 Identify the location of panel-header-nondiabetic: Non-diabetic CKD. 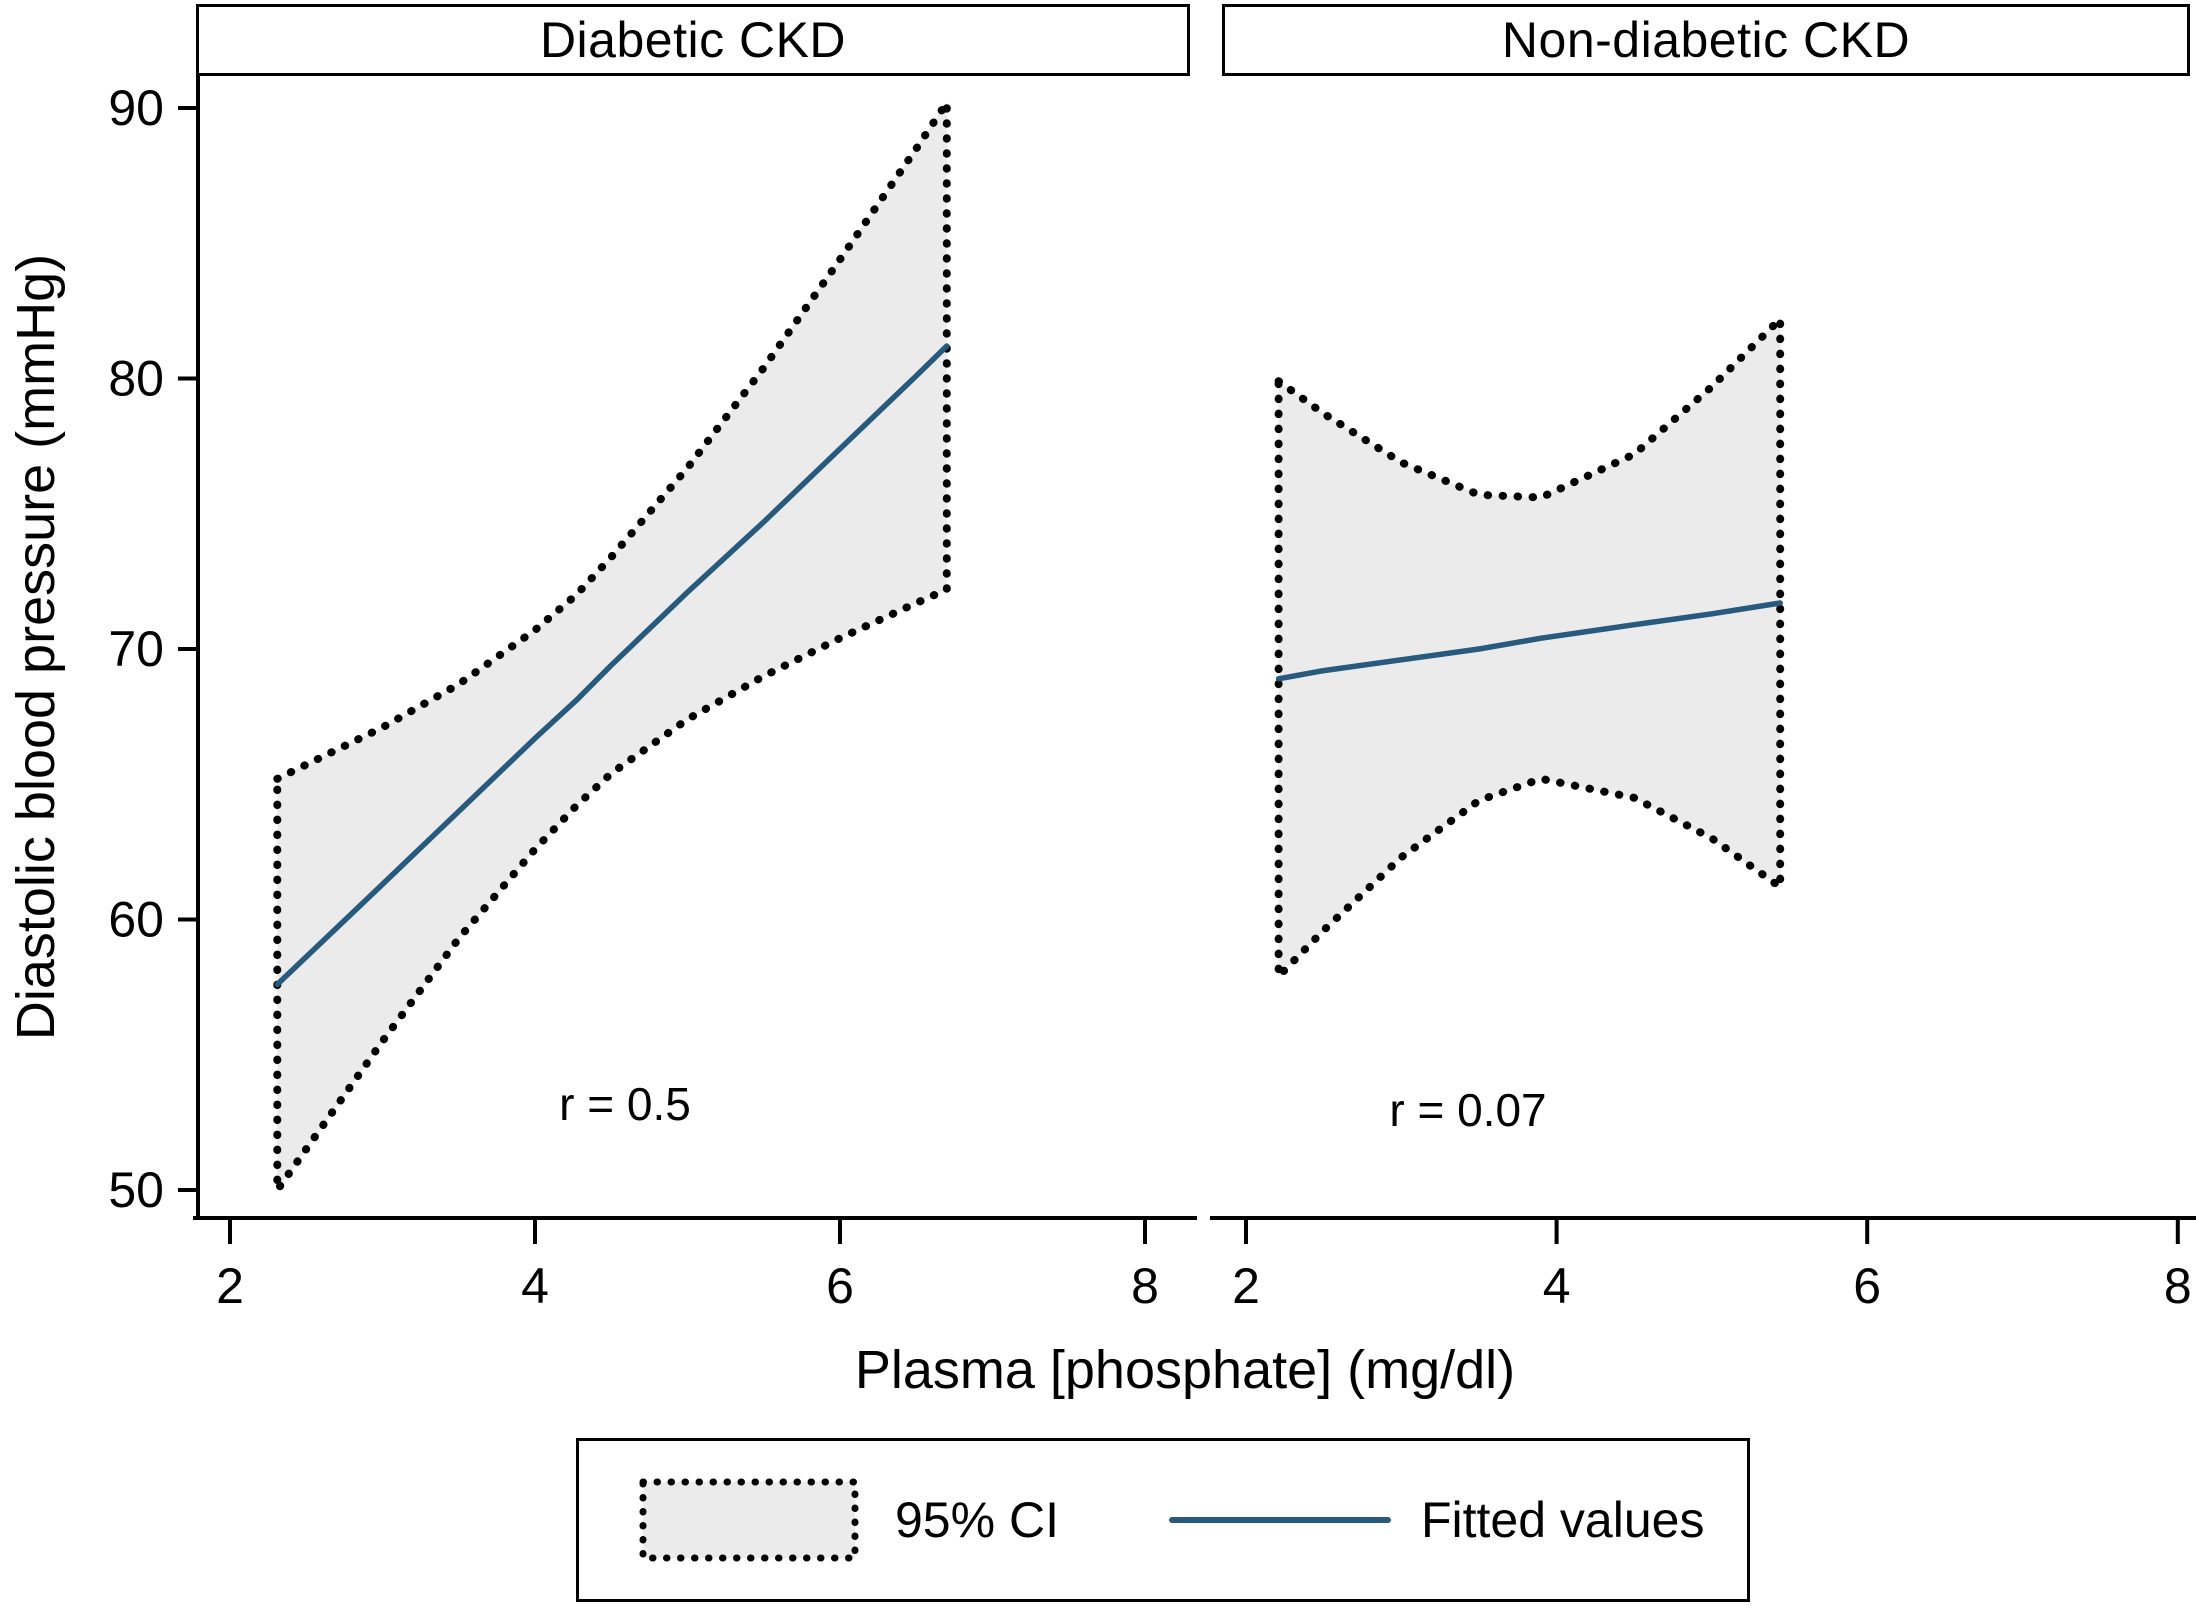
(1706, 40).